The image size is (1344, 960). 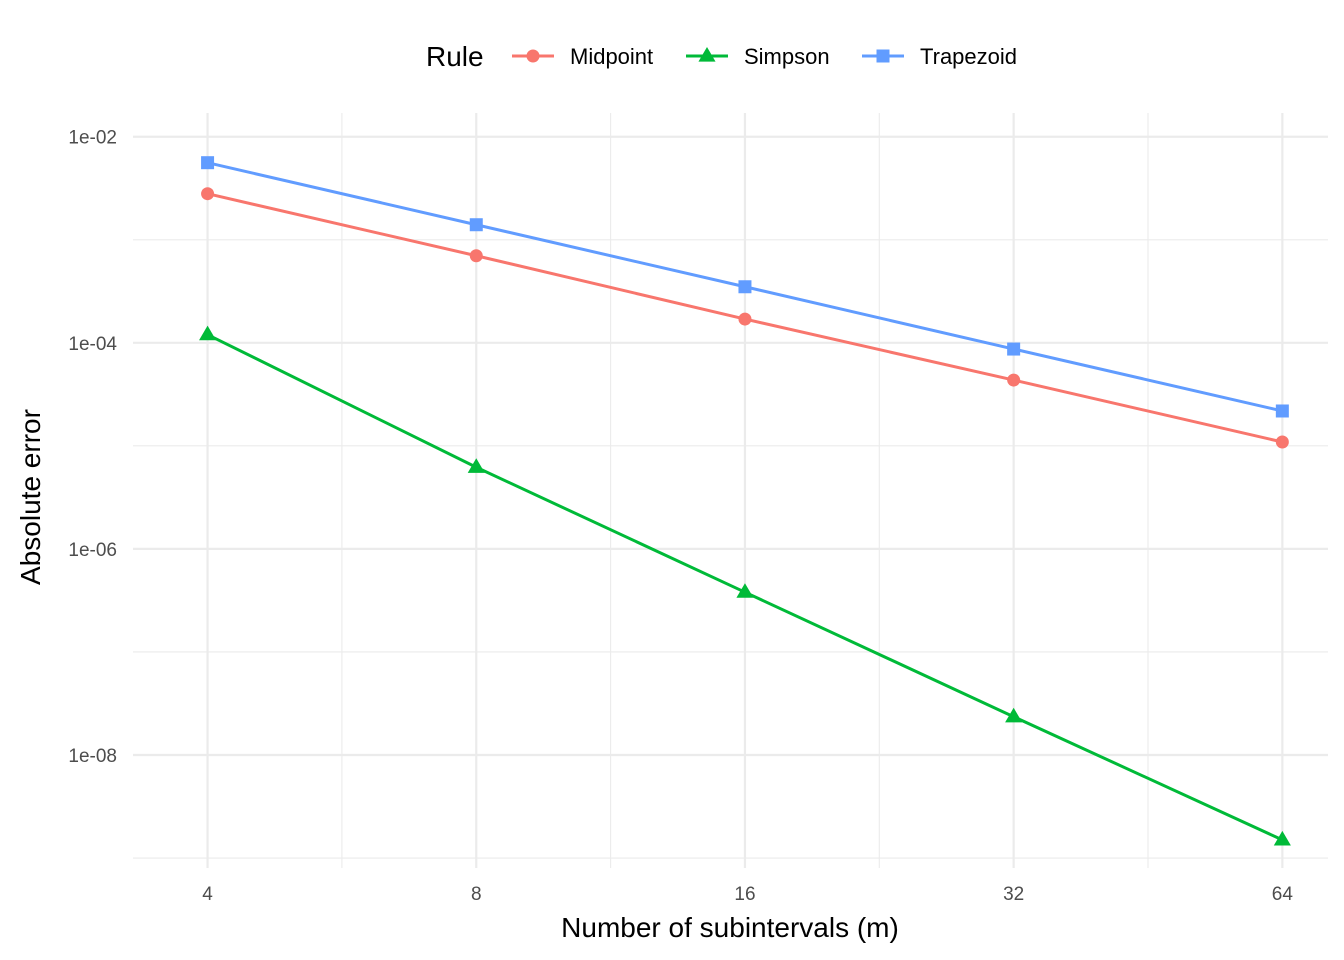 I want to click on x-tick-label: 16, so click(x=744, y=894).